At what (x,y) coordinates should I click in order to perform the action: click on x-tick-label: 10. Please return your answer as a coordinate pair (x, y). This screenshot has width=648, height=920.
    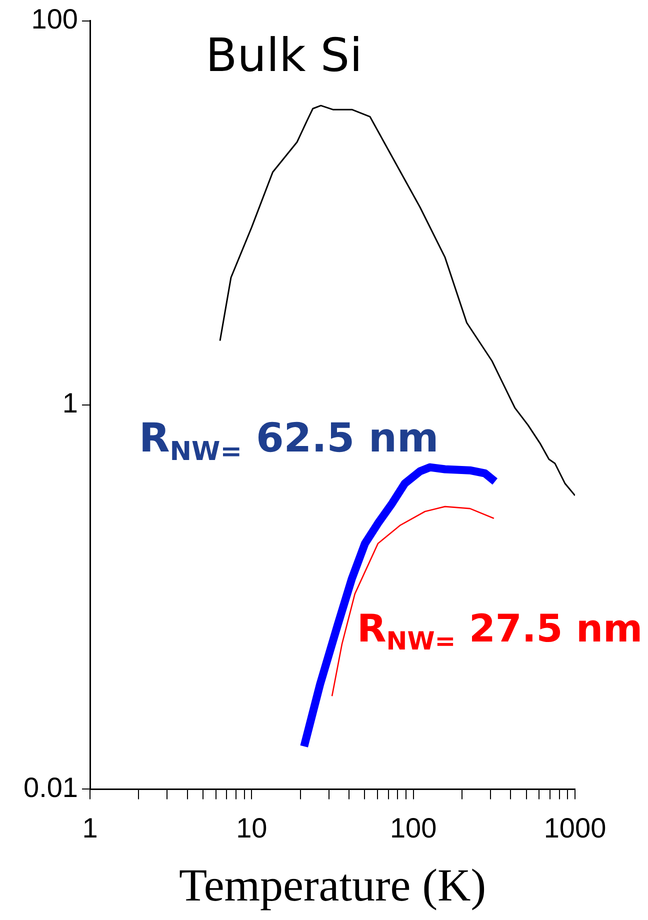
    Looking at the image, I should click on (252, 828).